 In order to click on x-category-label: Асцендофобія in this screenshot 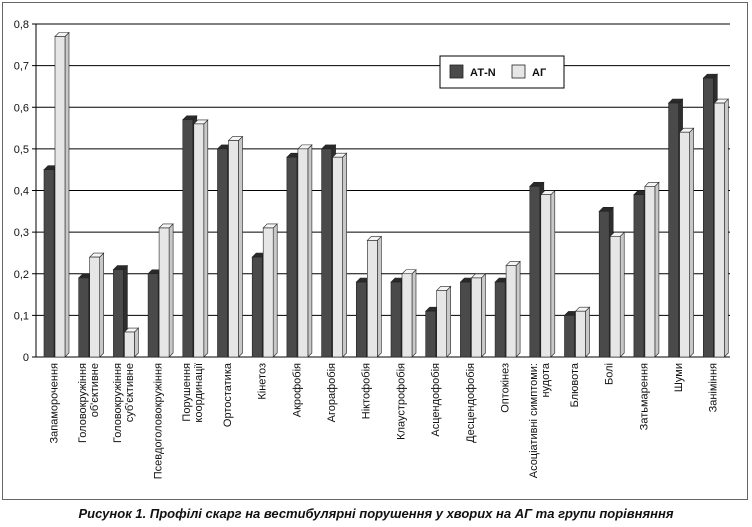, I will do `click(436, 400)`.